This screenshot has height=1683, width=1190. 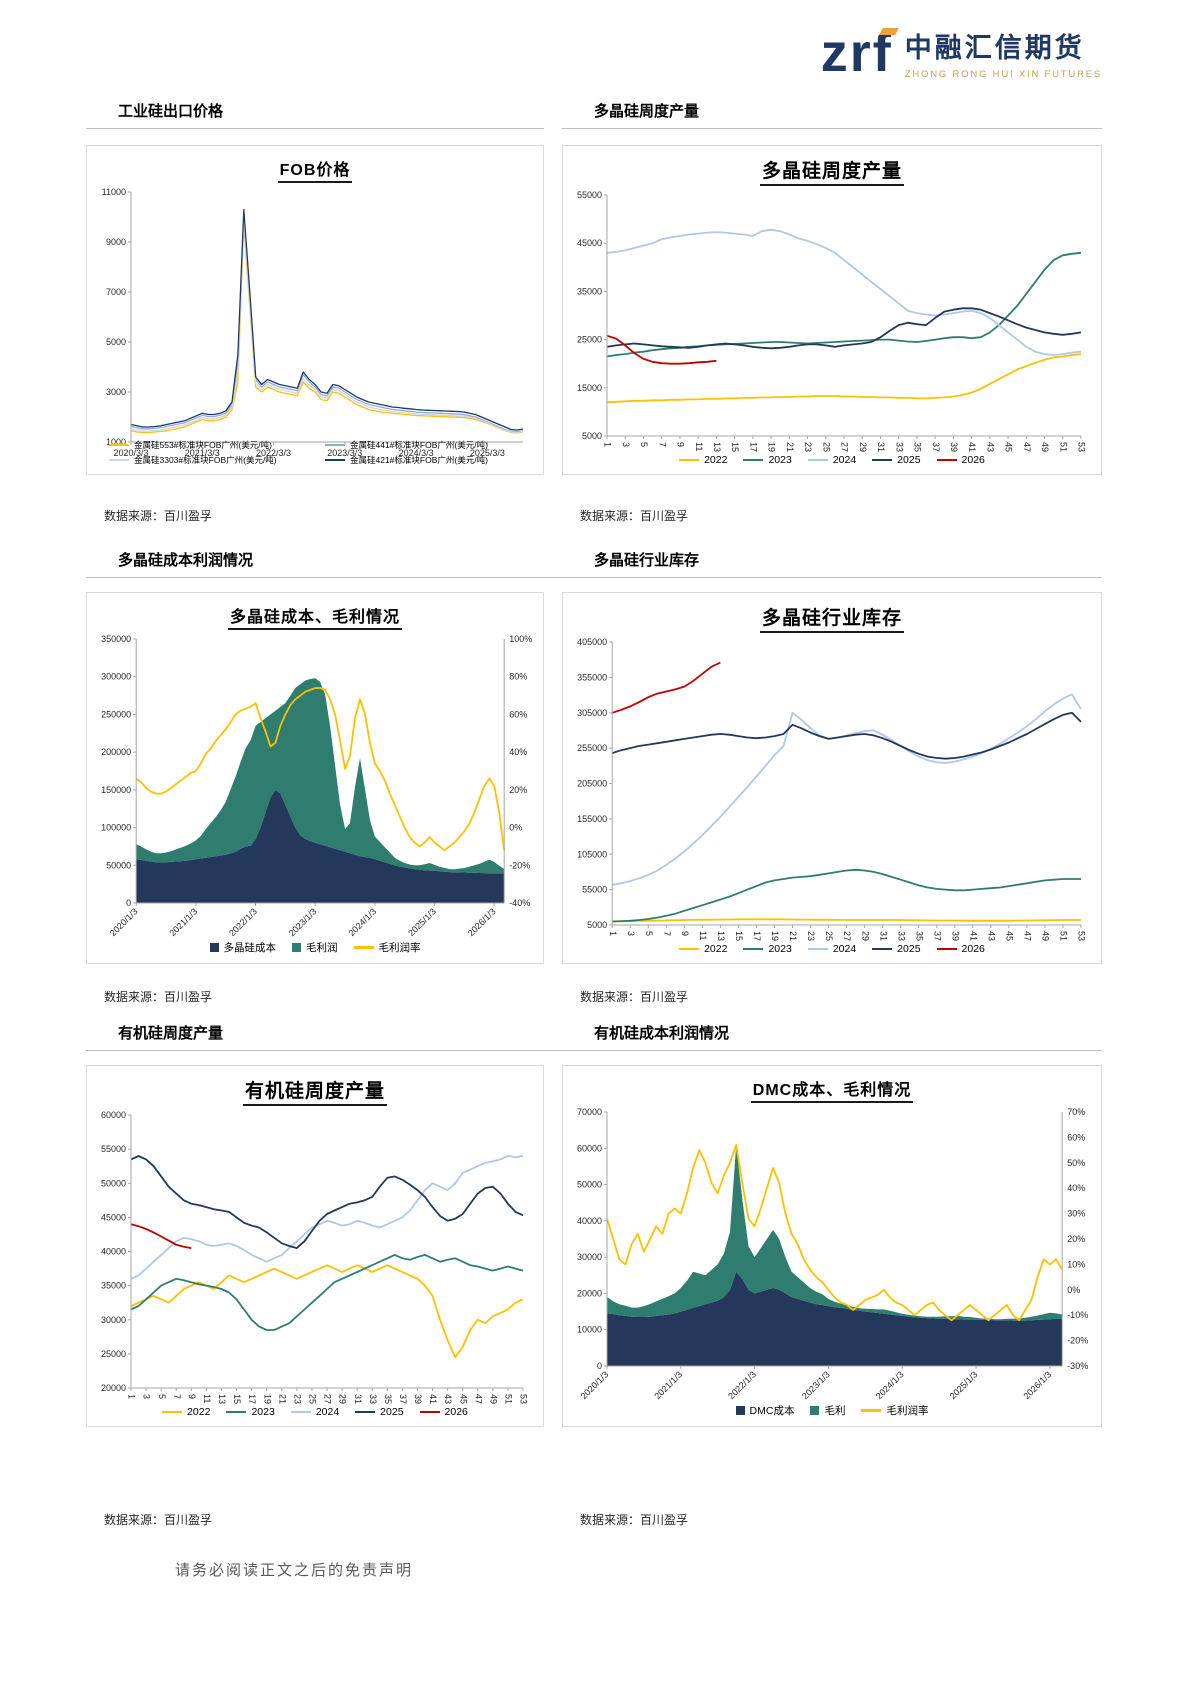 What do you see at coordinates (589, 388) in the screenshot?
I see `svg-text: 15000` at bounding box center [589, 388].